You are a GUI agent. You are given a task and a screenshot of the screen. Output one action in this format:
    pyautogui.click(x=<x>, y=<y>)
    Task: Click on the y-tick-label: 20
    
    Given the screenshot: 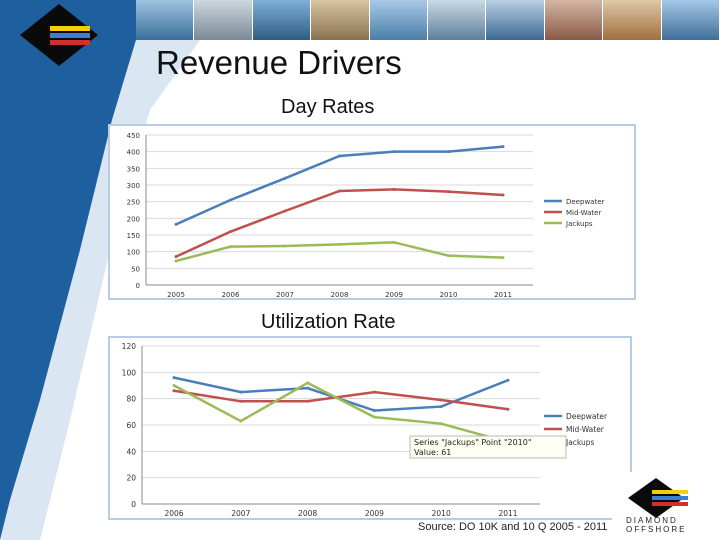 What is the action you would take?
    pyautogui.click(x=131, y=478)
    